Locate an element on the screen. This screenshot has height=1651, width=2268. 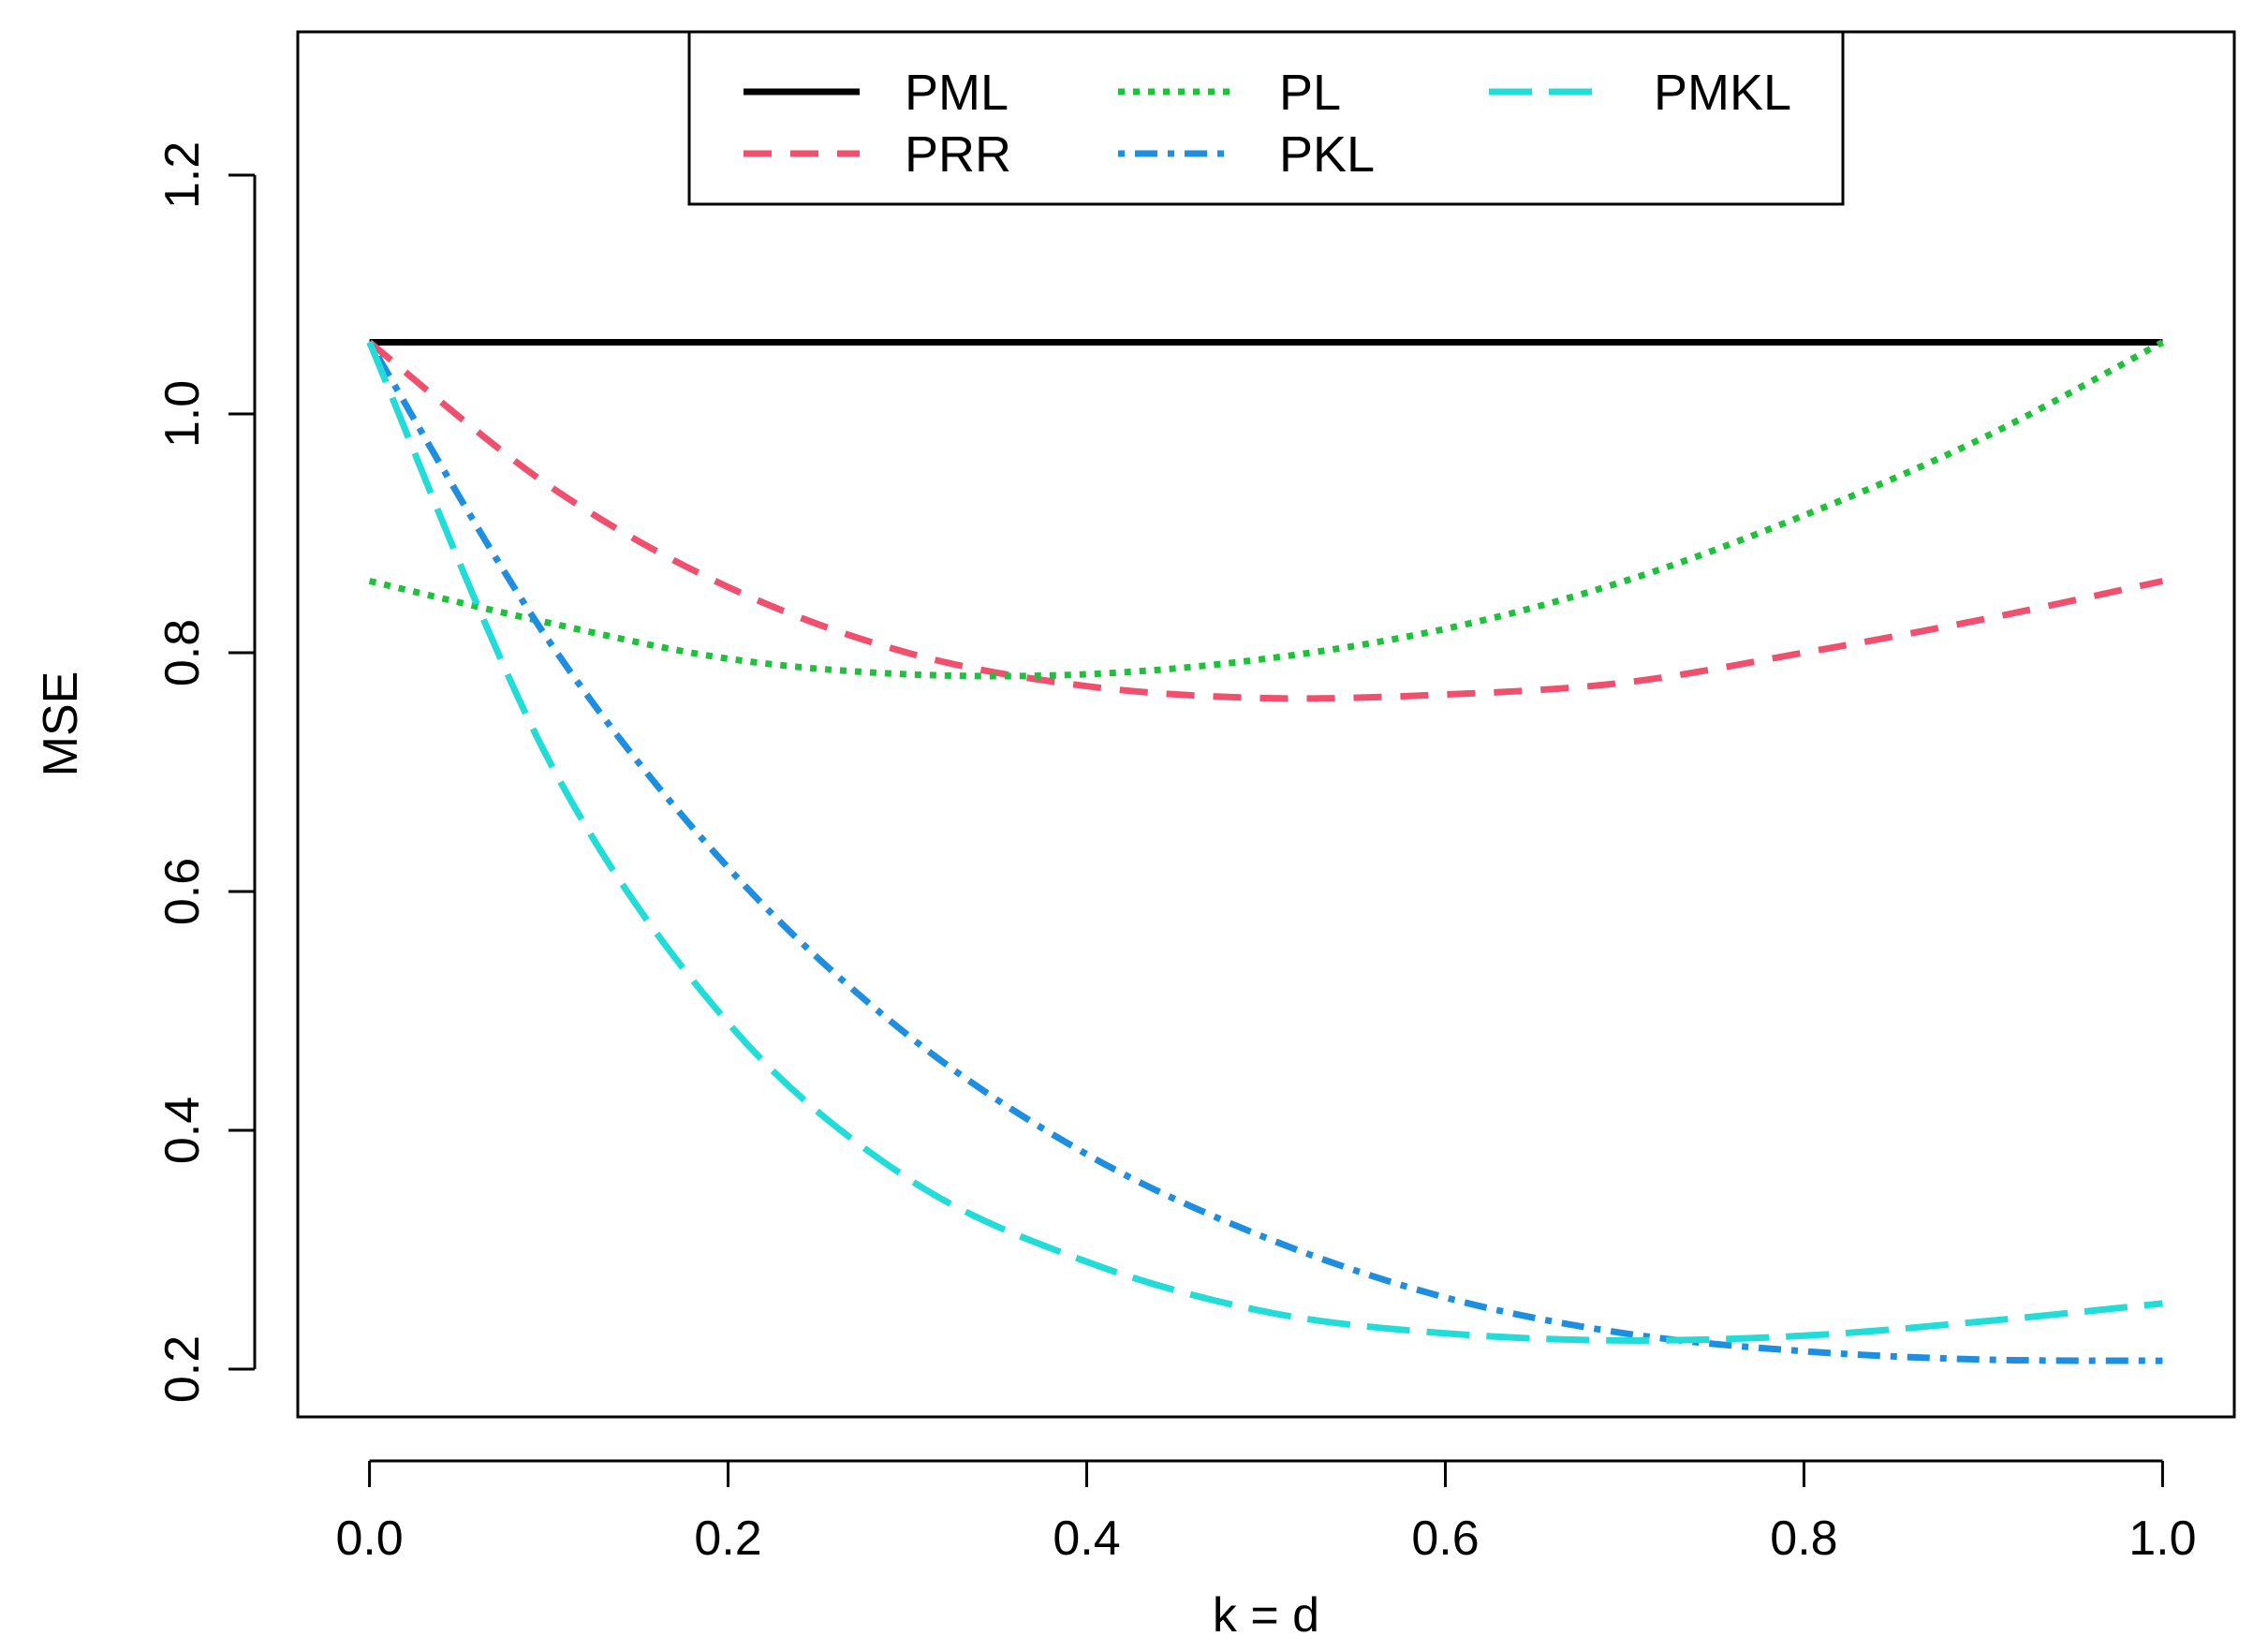
y-tick-label: 0.2 is located at coordinates (183, 1369).